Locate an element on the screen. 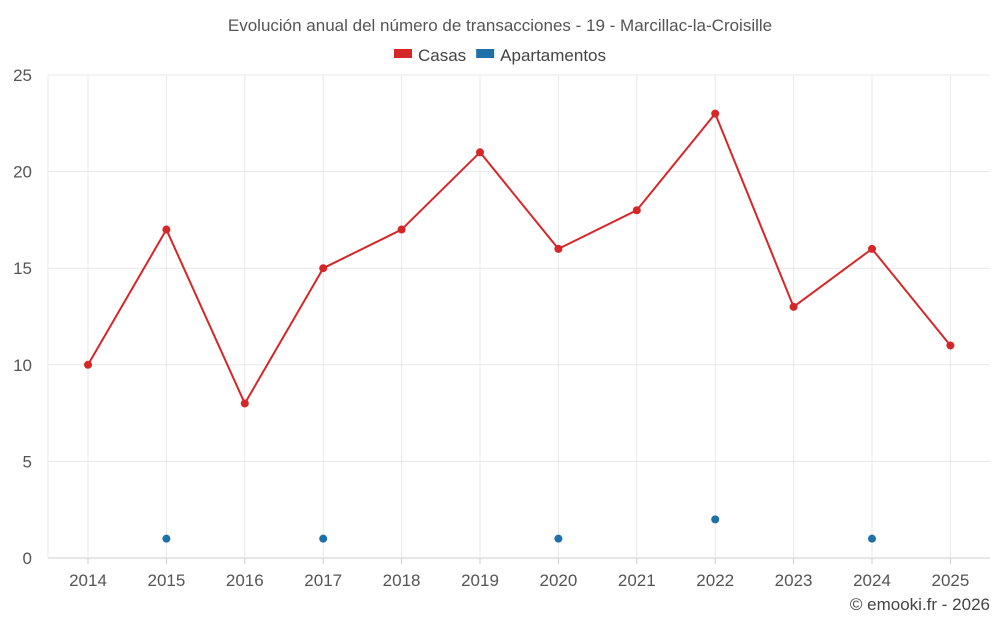  x-tick-label: 2019 is located at coordinates (480, 580).